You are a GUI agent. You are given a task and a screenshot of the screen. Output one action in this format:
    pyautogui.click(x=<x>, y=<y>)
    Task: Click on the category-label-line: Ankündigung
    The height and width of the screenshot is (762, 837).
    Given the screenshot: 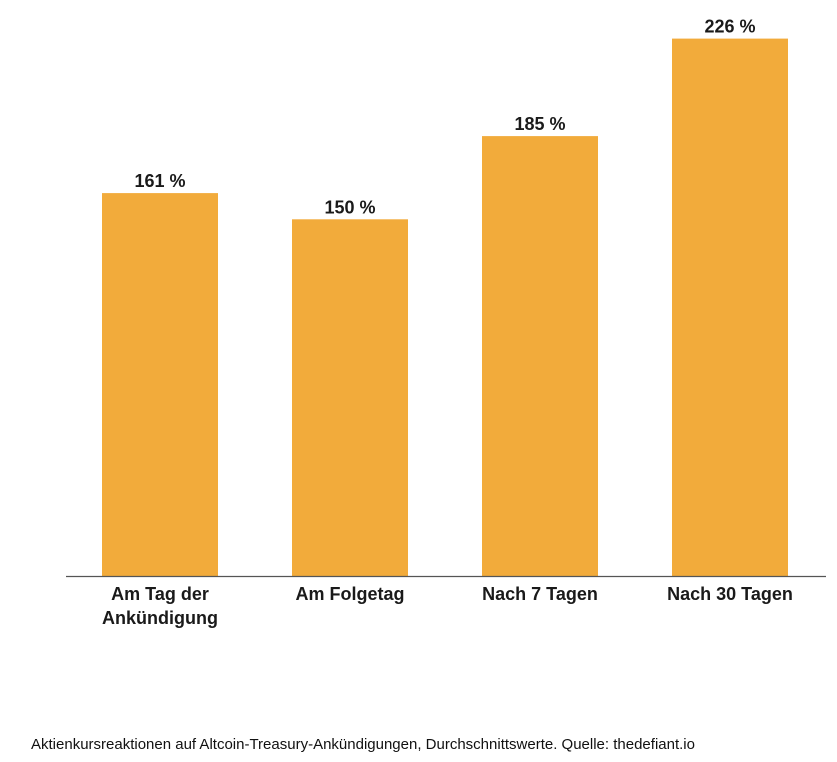 What is the action you would take?
    pyautogui.click(x=160, y=618)
    